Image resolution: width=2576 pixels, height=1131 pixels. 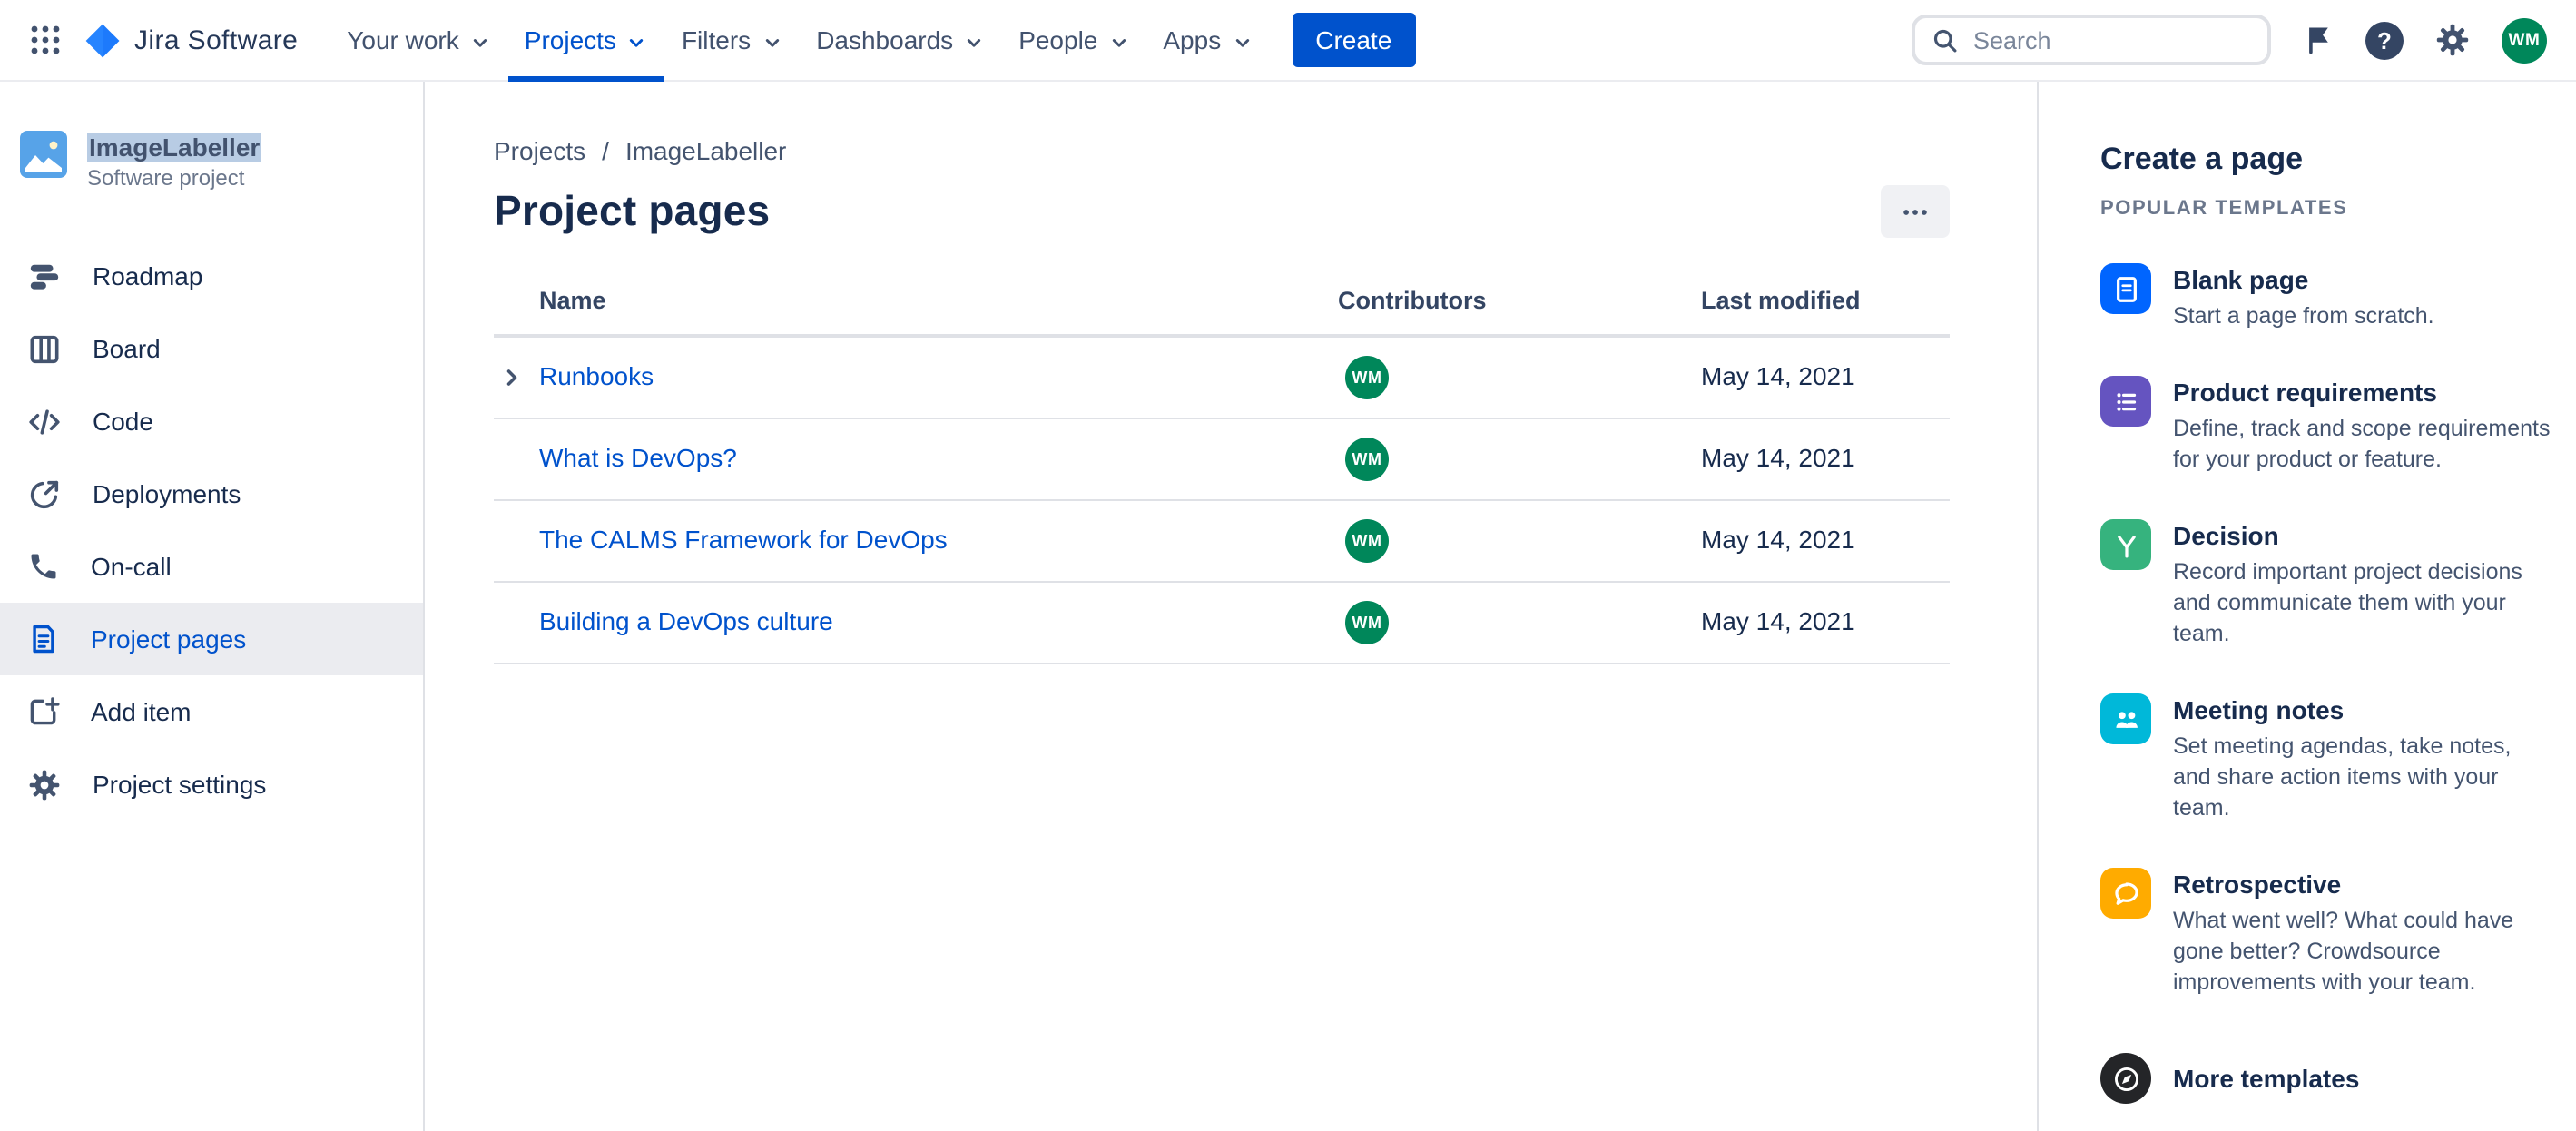 I want to click on table-row: What is DevOps? WM May 14, 2021, so click(x=1222, y=460).